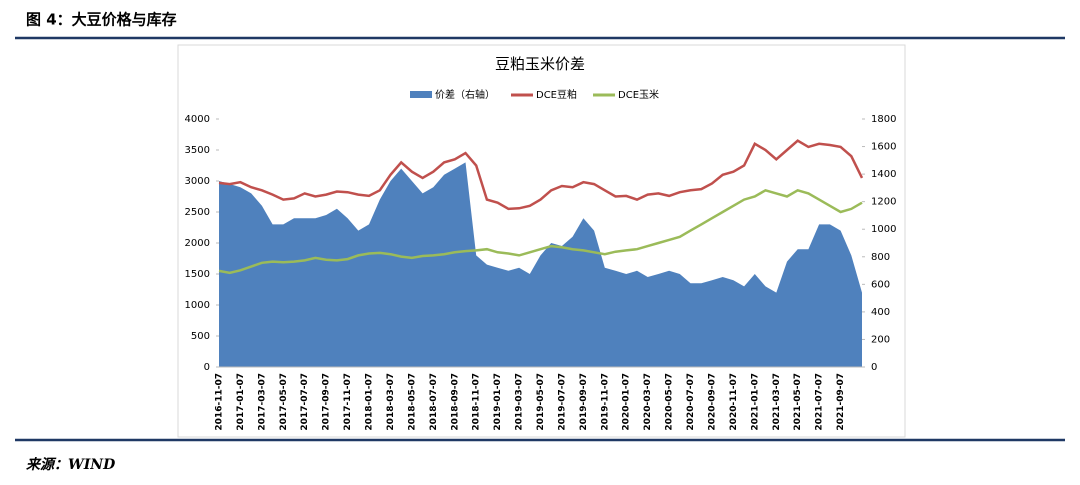 The height and width of the screenshot is (485, 1080). What do you see at coordinates (327, 402) in the screenshot?
I see `x-tick-label: 2017-09-07` at bounding box center [327, 402].